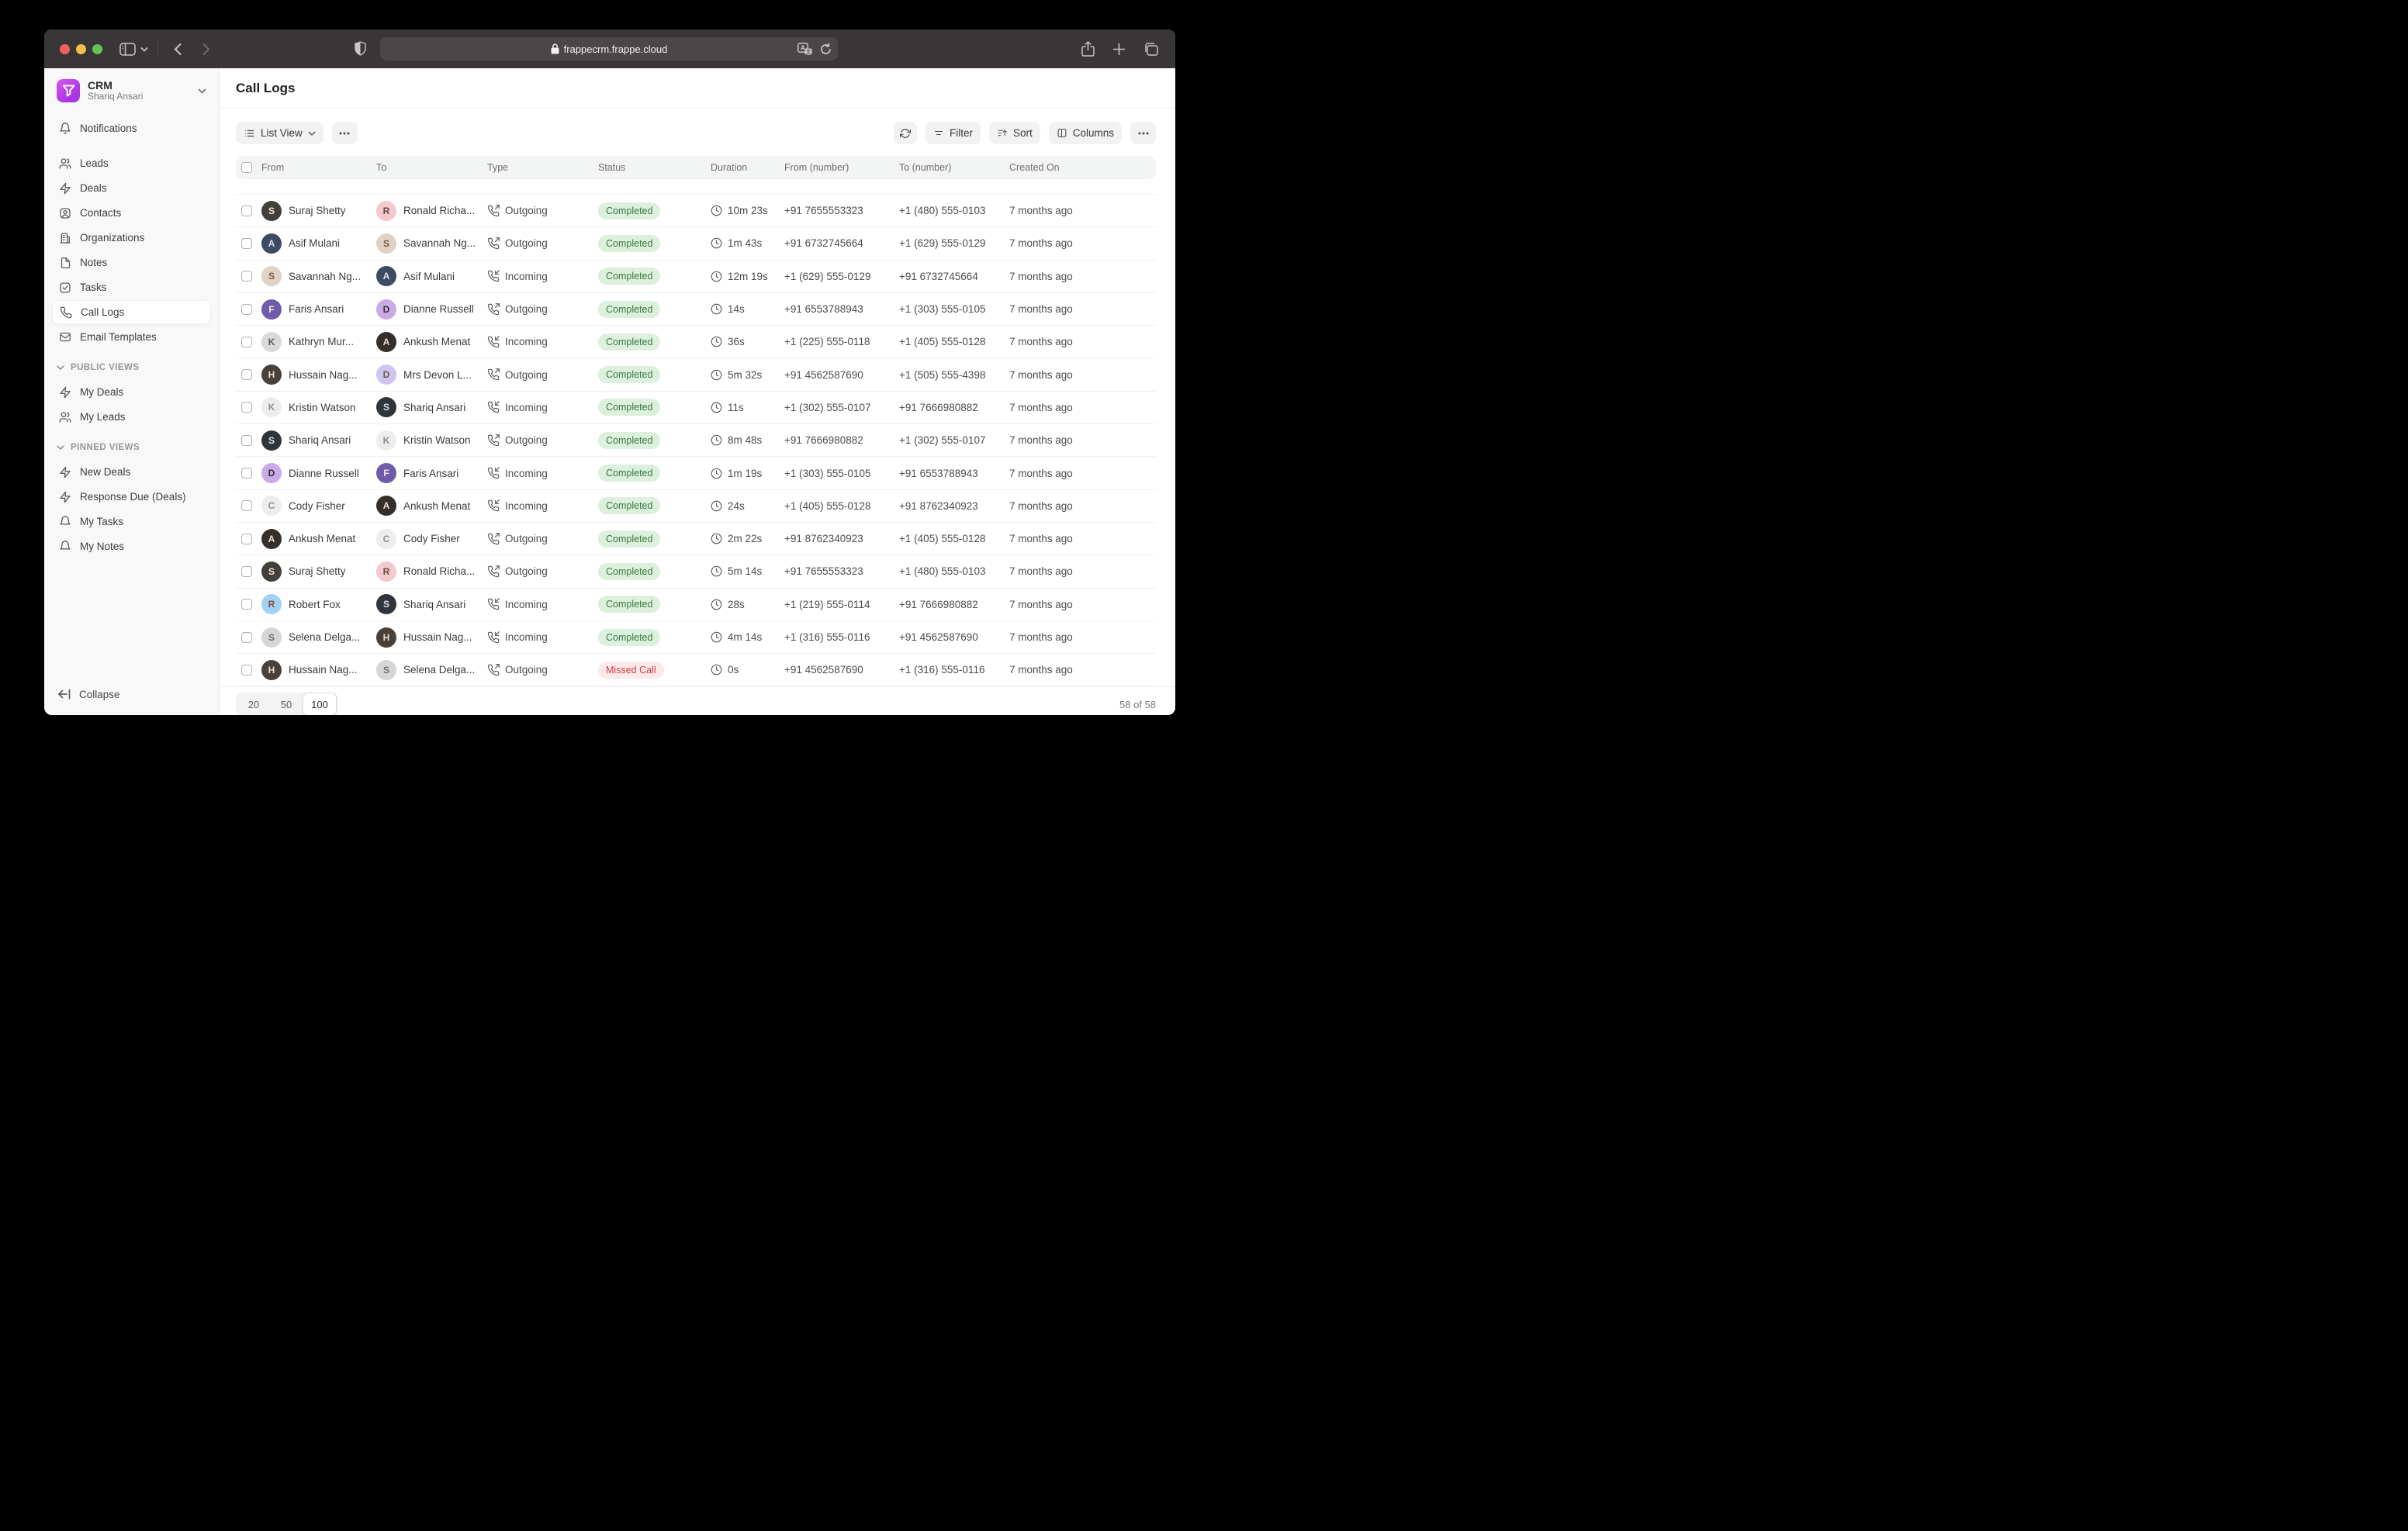 The height and width of the screenshot is (1531, 2408). I want to click on column-header-to: To, so click(381, 167).